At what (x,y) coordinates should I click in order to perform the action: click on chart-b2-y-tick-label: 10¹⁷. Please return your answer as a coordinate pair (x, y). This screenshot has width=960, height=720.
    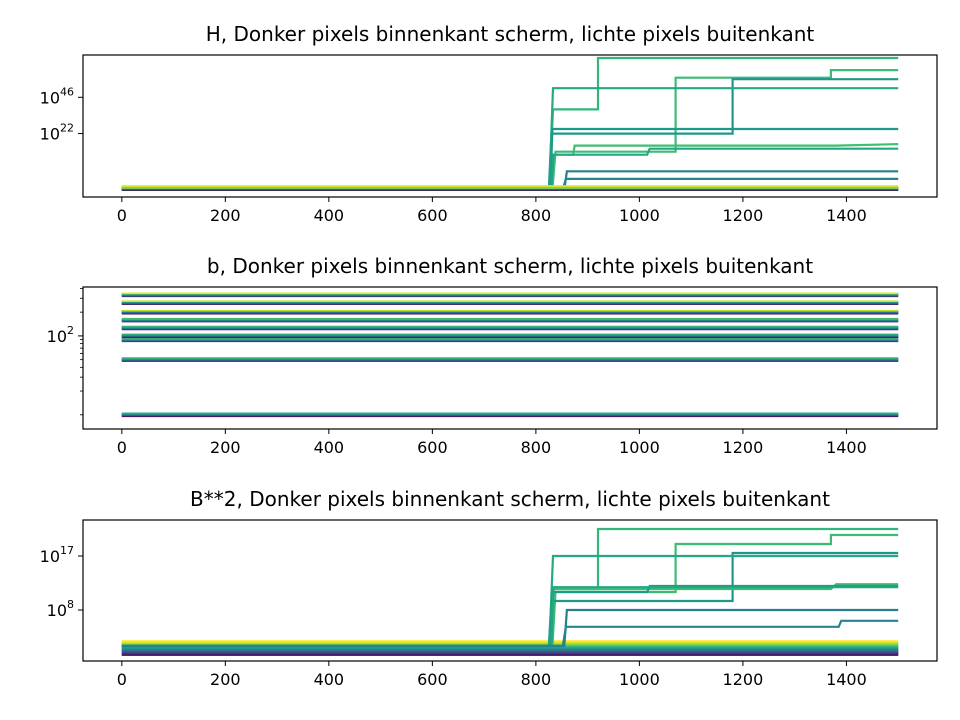
    Looking at the image, I should click on (57, 555).